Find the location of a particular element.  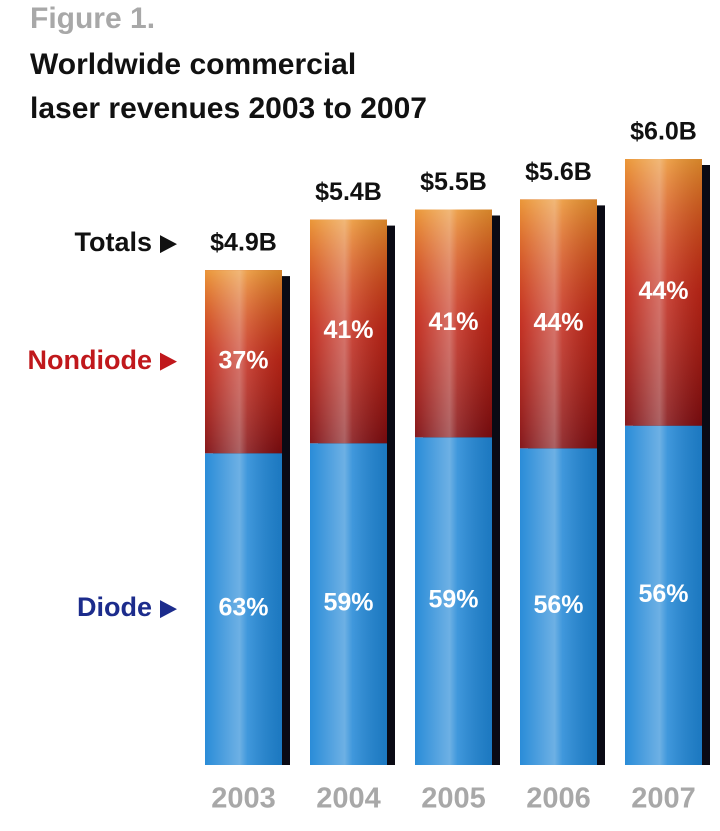

row-label: Nondiode is located at coordinates (90, 360).